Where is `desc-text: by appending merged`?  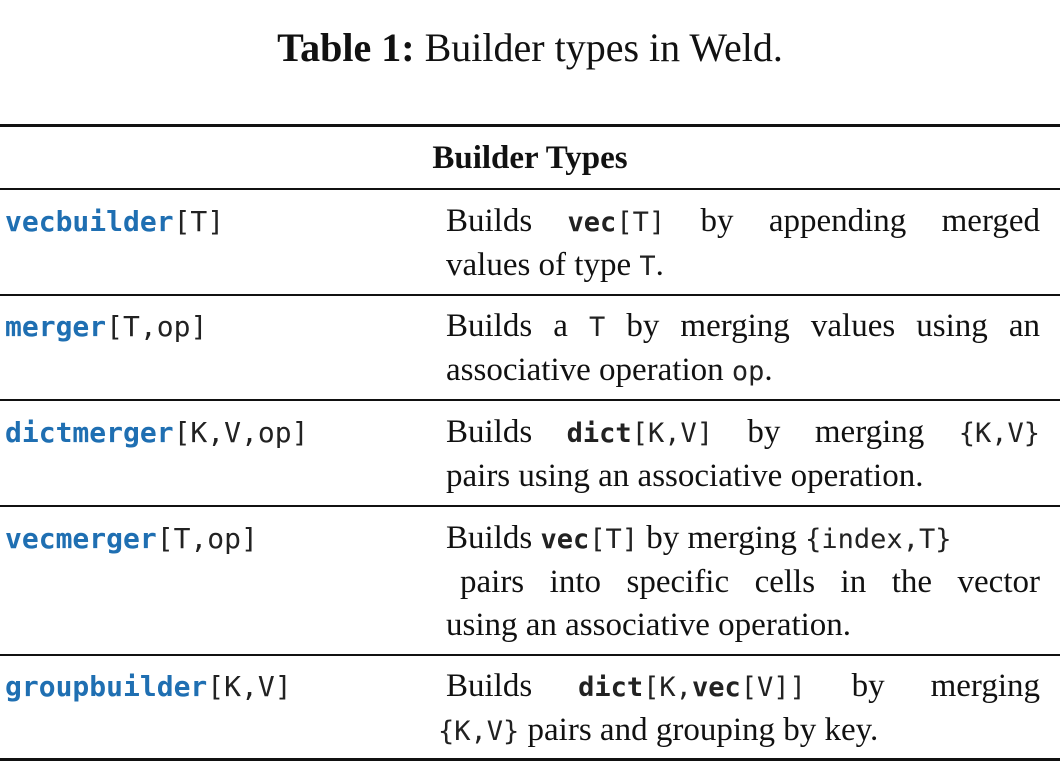 desc-text: by appending merged is located at coordinates (852, 221).